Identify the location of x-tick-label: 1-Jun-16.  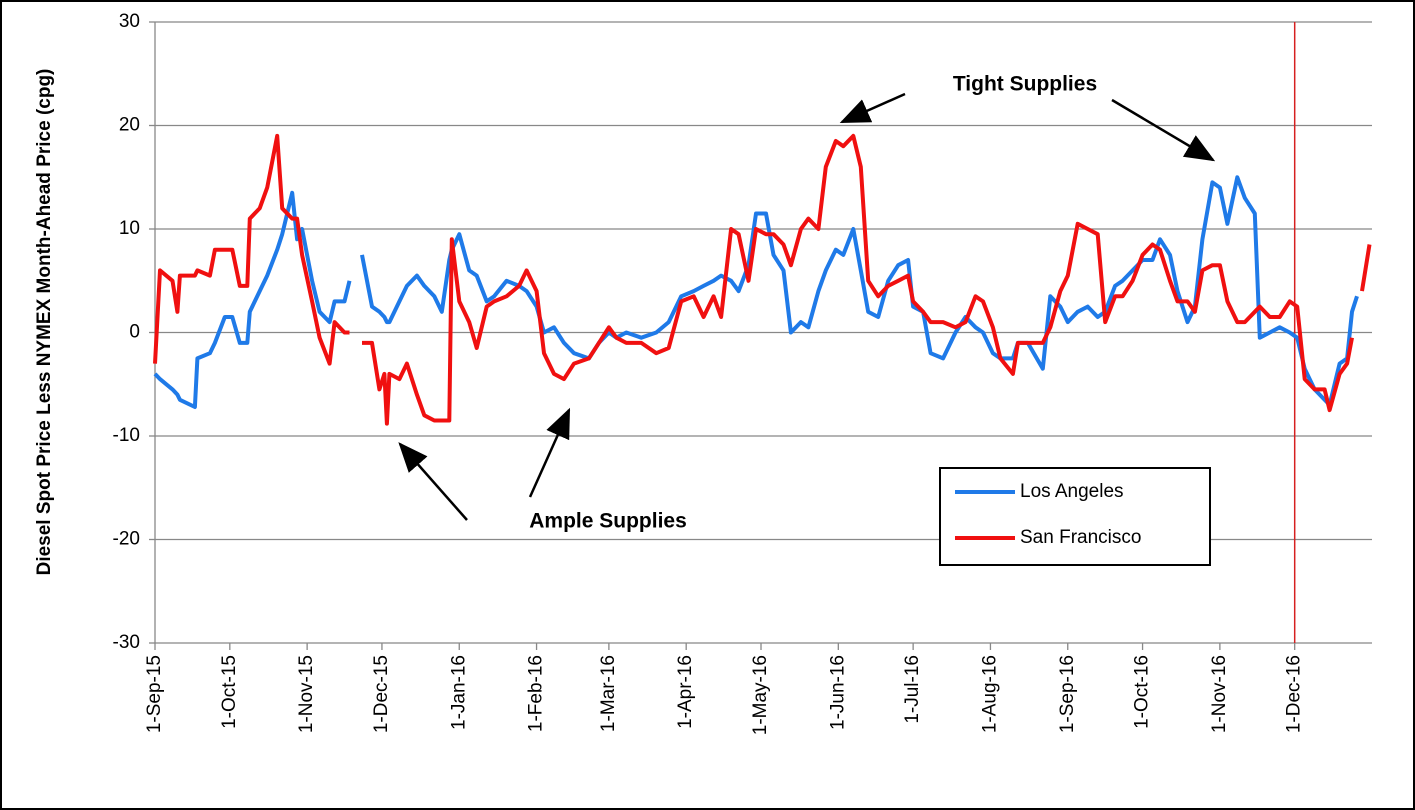
(837, 692).